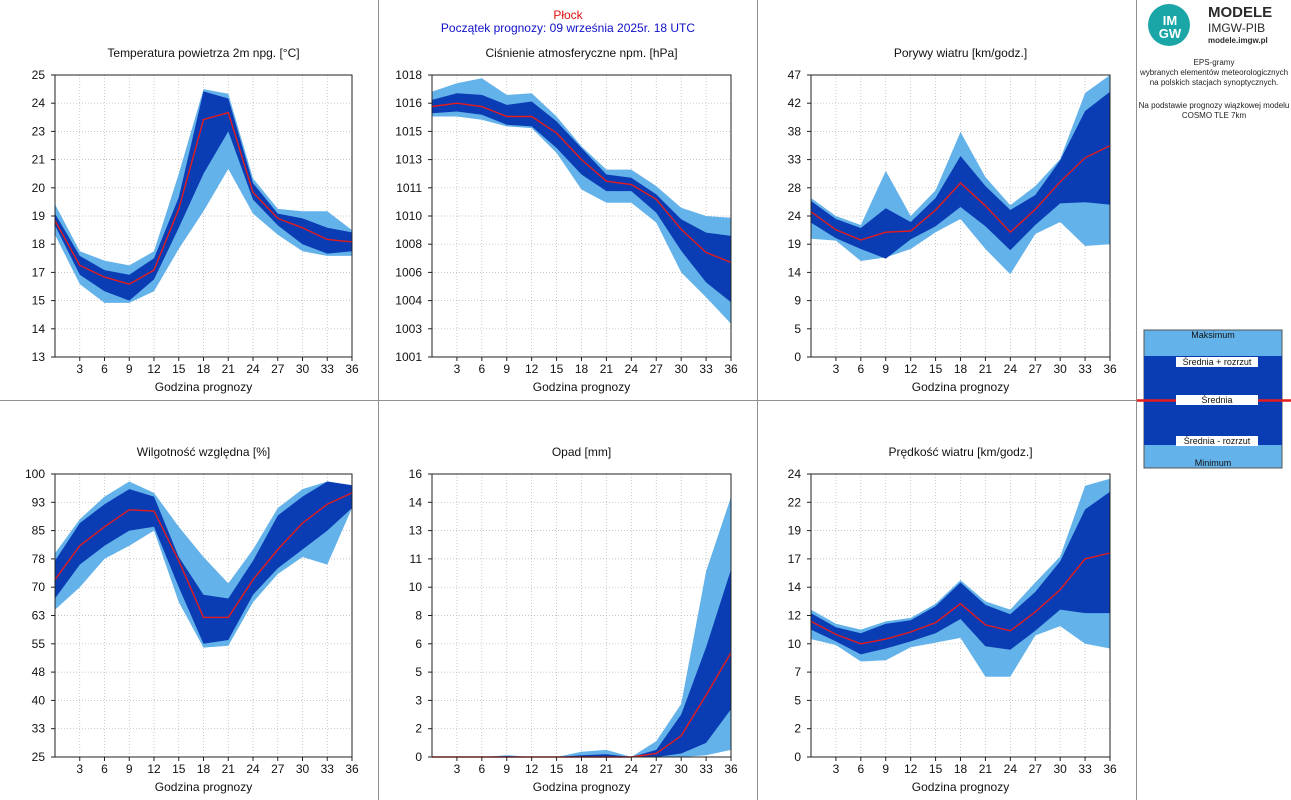  I want to click on desc-line: wybranych elementów meteorologicznych, so click(1214, 72).